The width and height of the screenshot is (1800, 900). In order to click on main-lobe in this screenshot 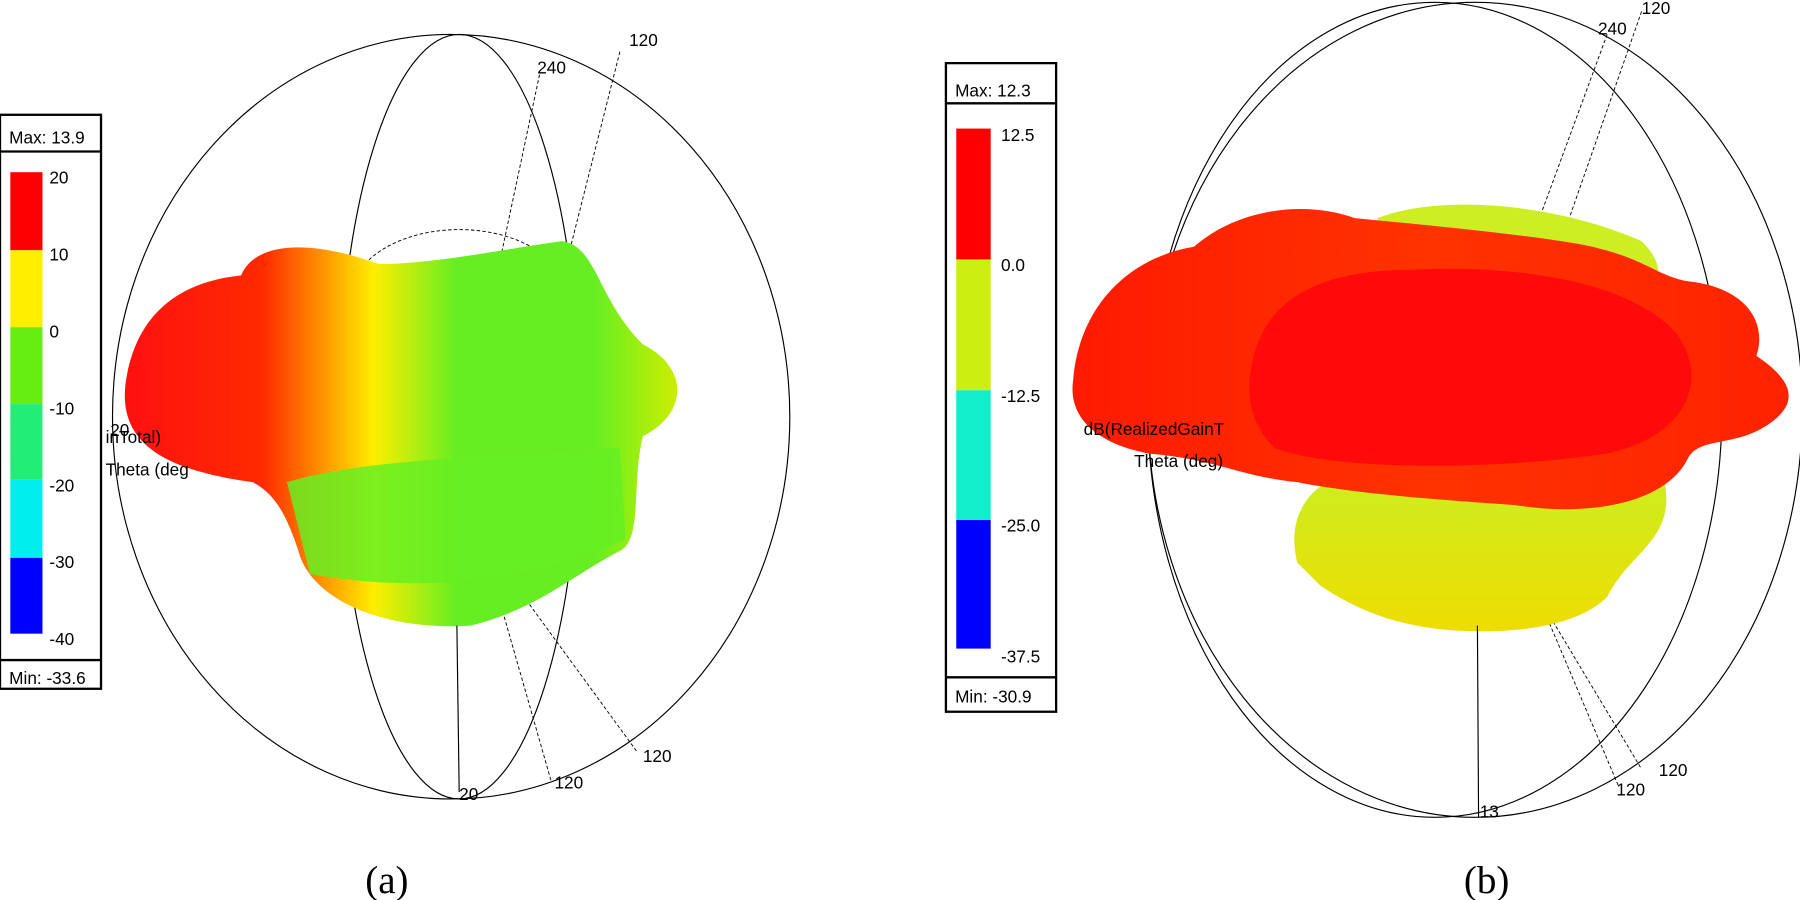, I will do `click(1470, 367)`.